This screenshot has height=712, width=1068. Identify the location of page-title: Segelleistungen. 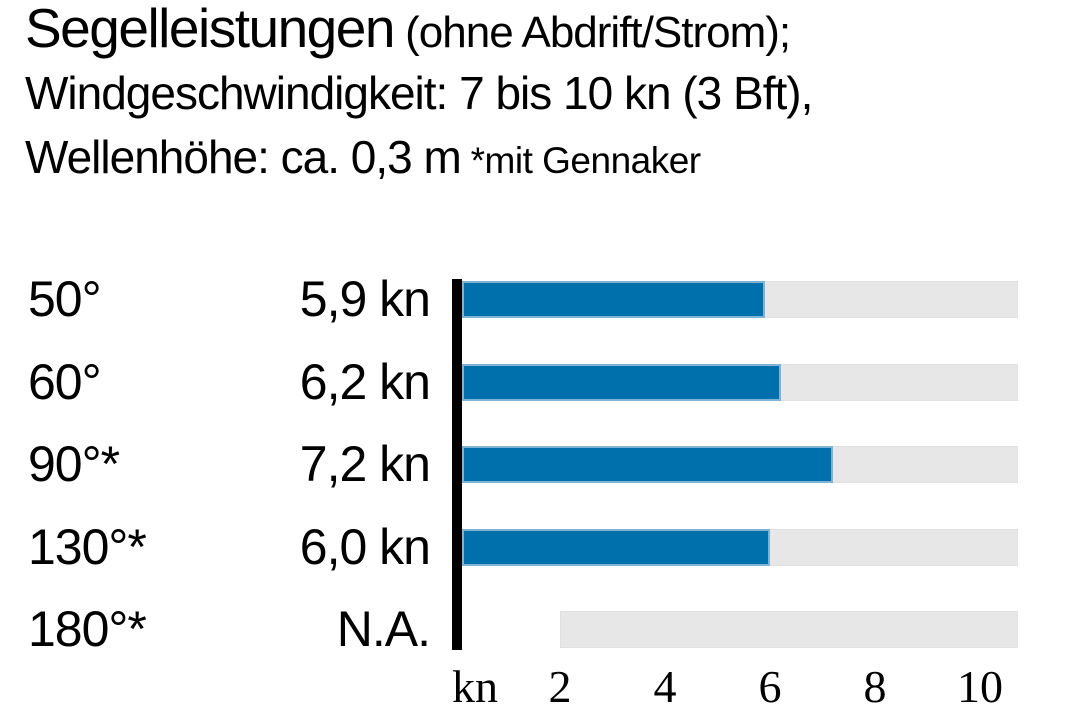
(210, 29).